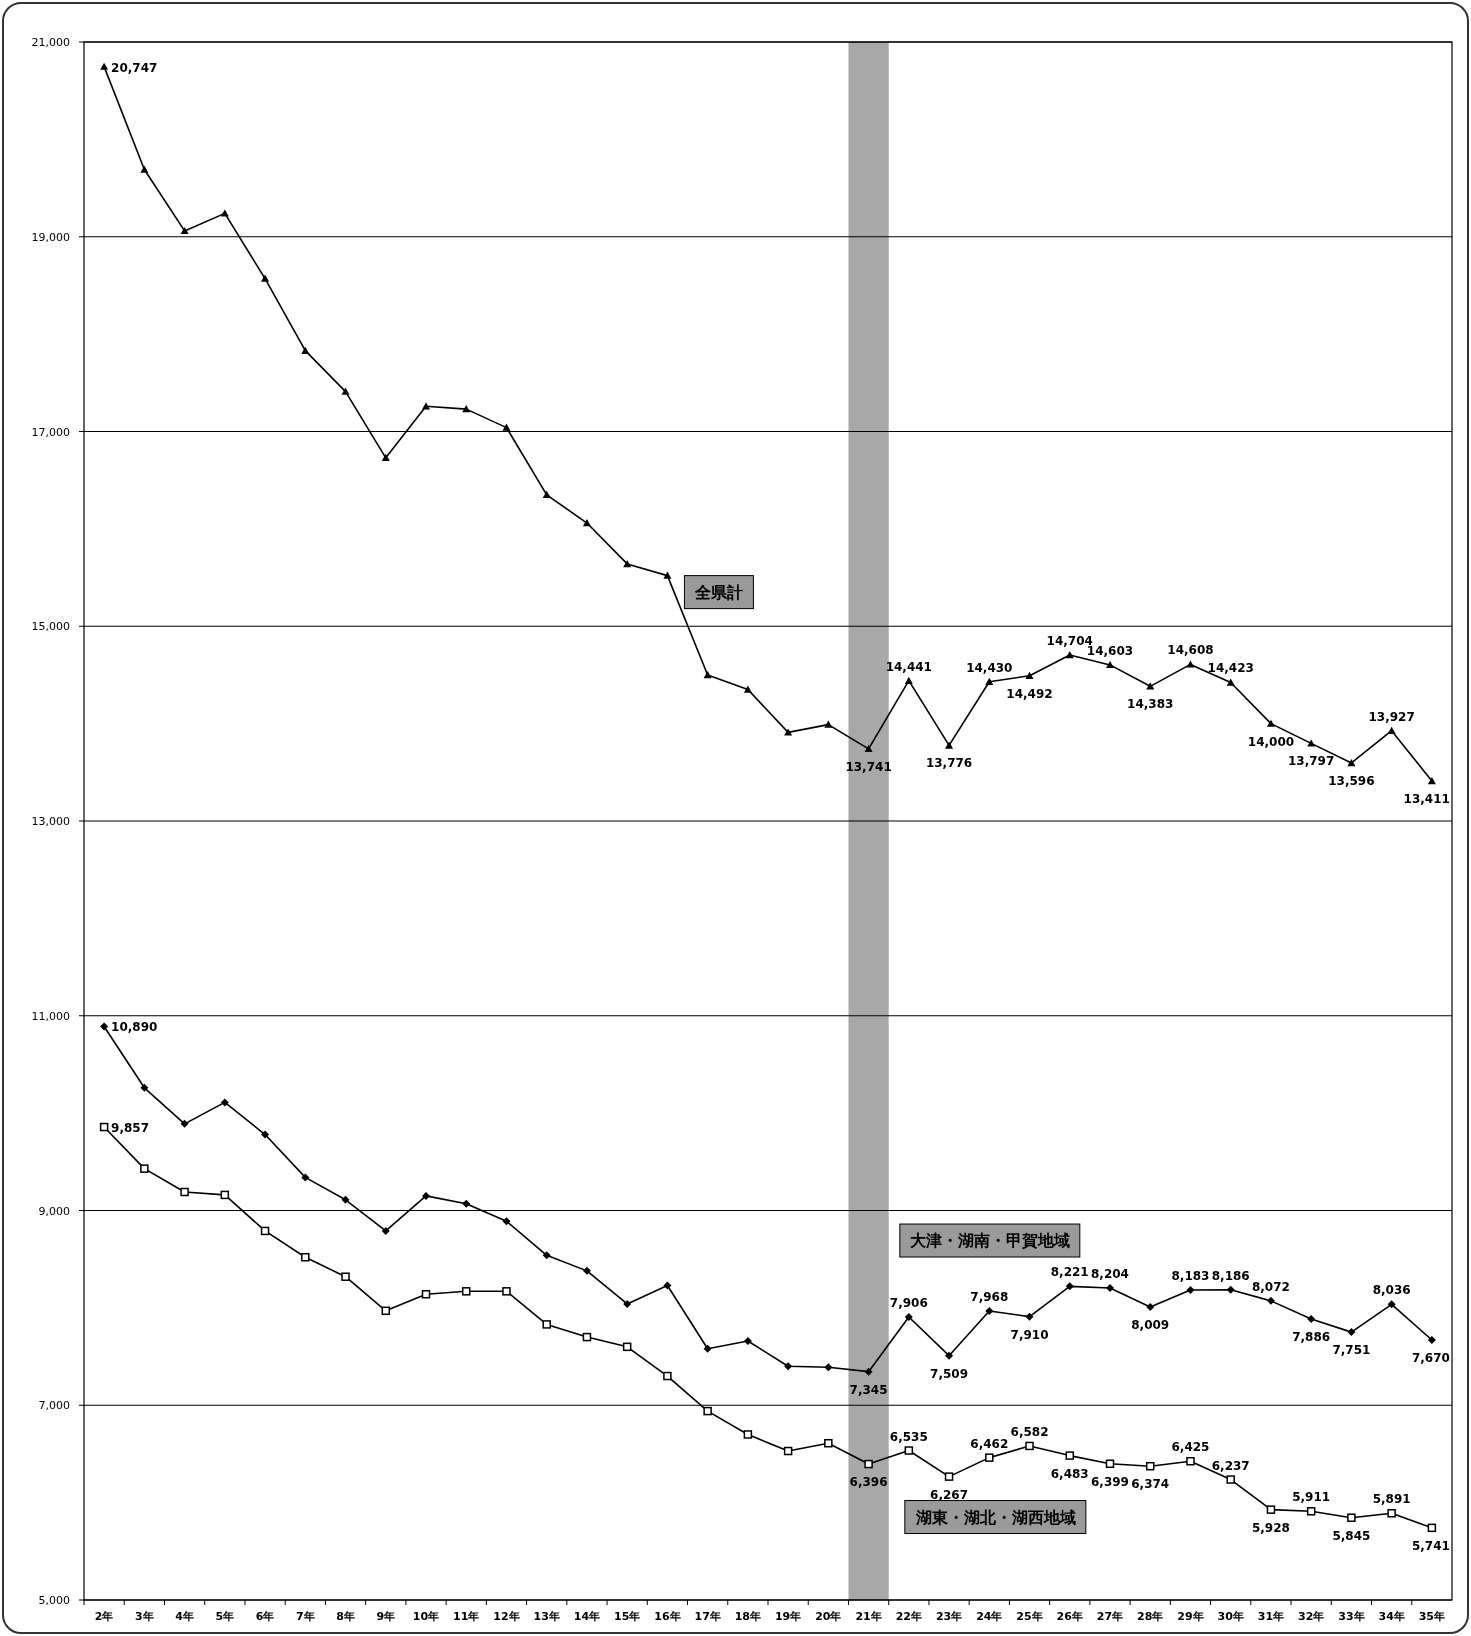 The image size is (1471, 1636). What do you see at coordinates (1351, 1350) in the screenshot?
I see `data-label: 7,751` at bounding box center [1351, 1350].